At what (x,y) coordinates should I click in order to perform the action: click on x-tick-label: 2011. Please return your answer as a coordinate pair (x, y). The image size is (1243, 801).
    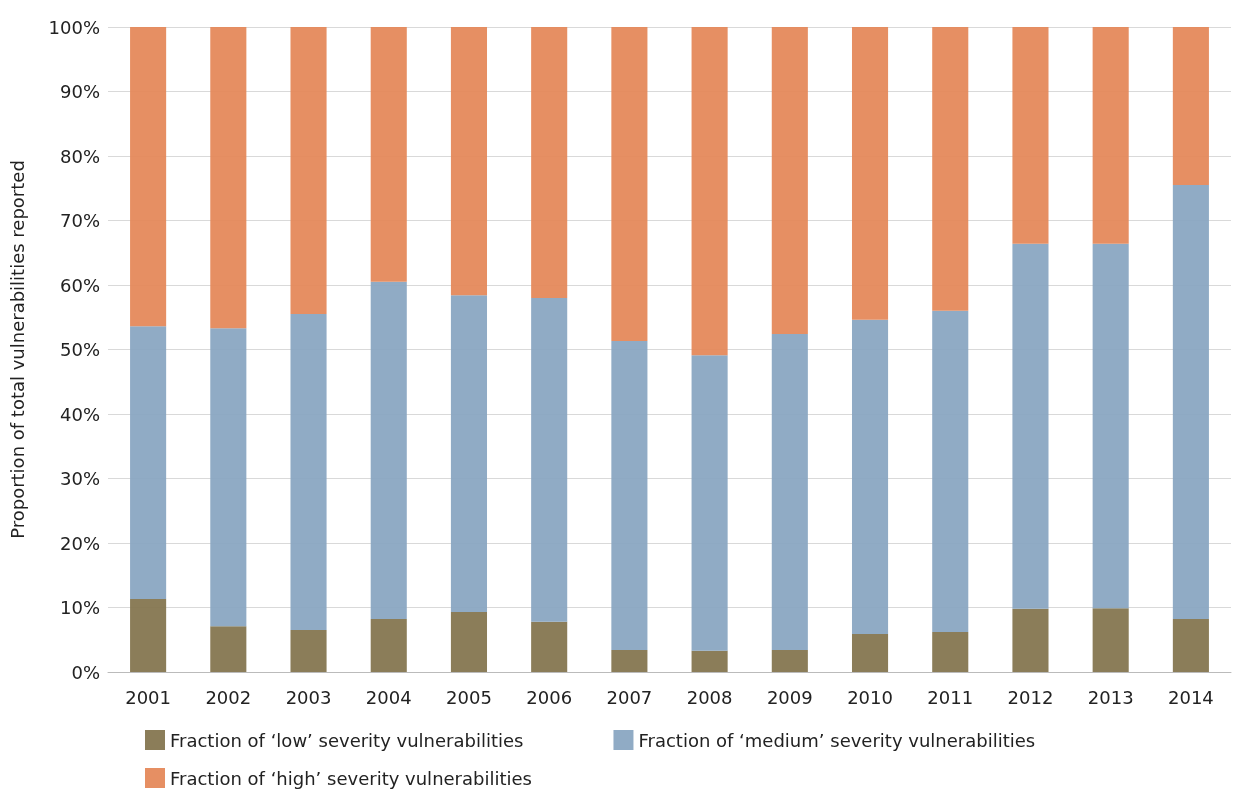
    Looking at the image, I should click on (950, 697).